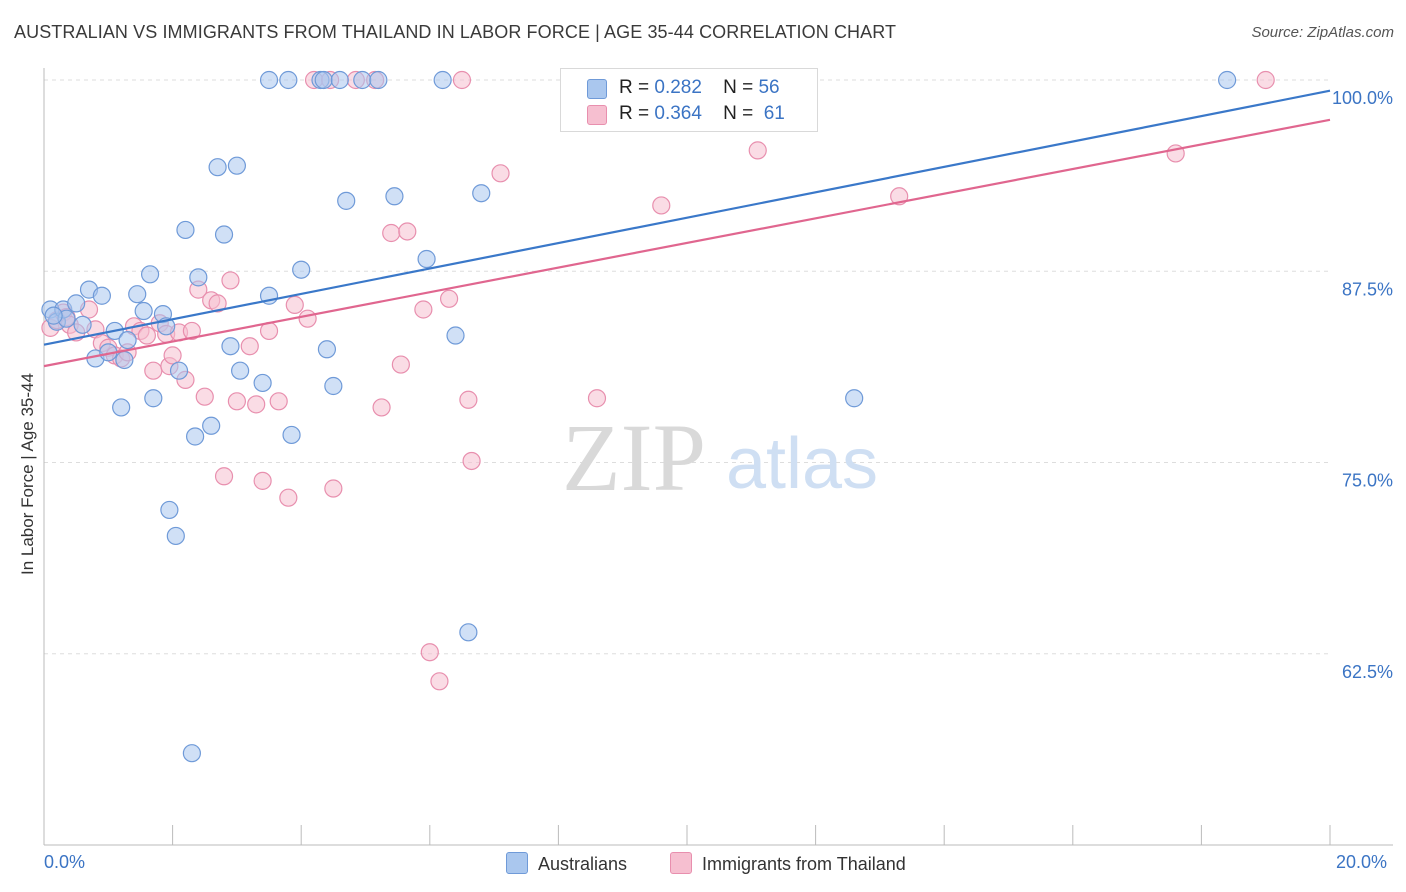 The width and height of the screenshot is (1406, 892). What do you see at coordinates (1367, 672) in the screenshot?
I see `y-tick-label: 62.5%` at bounding box center [1367, 672].